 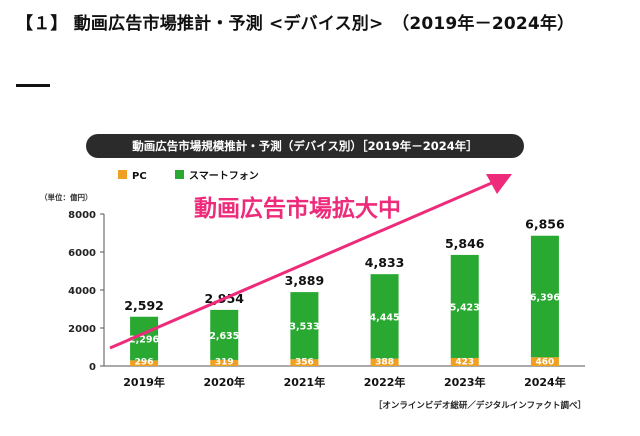 I want to click on chart-title-banner: 動画広告市場規模推計・予測（デバイス別）［2019年－2024年］, so click(x=305, y=146).